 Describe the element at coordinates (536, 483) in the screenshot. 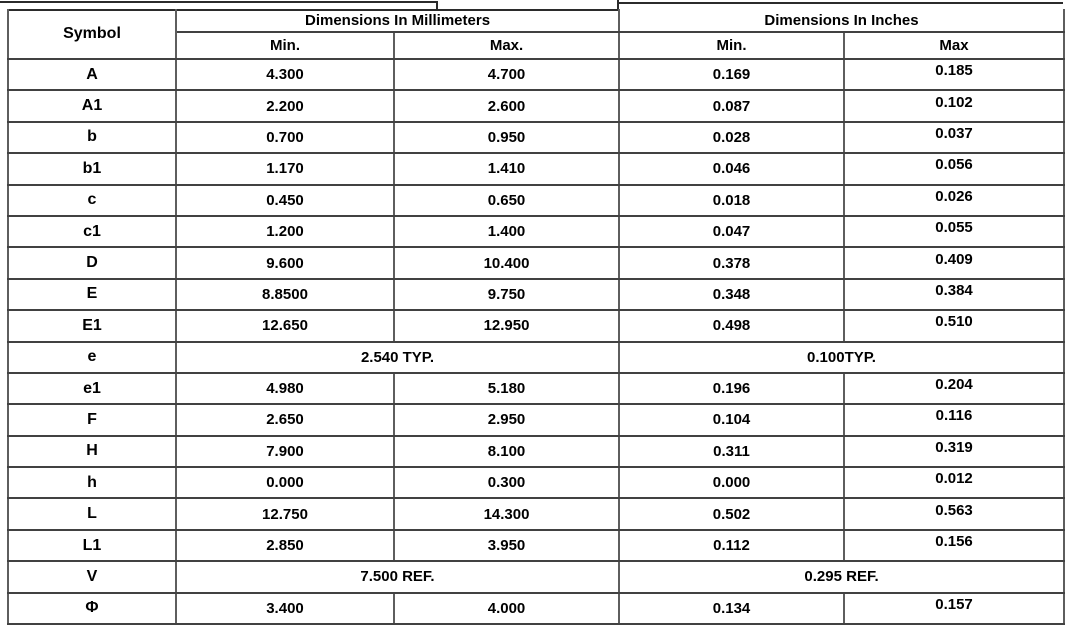

I see `table-row: h 0.000 0.300 0.000 0.012` at that location.